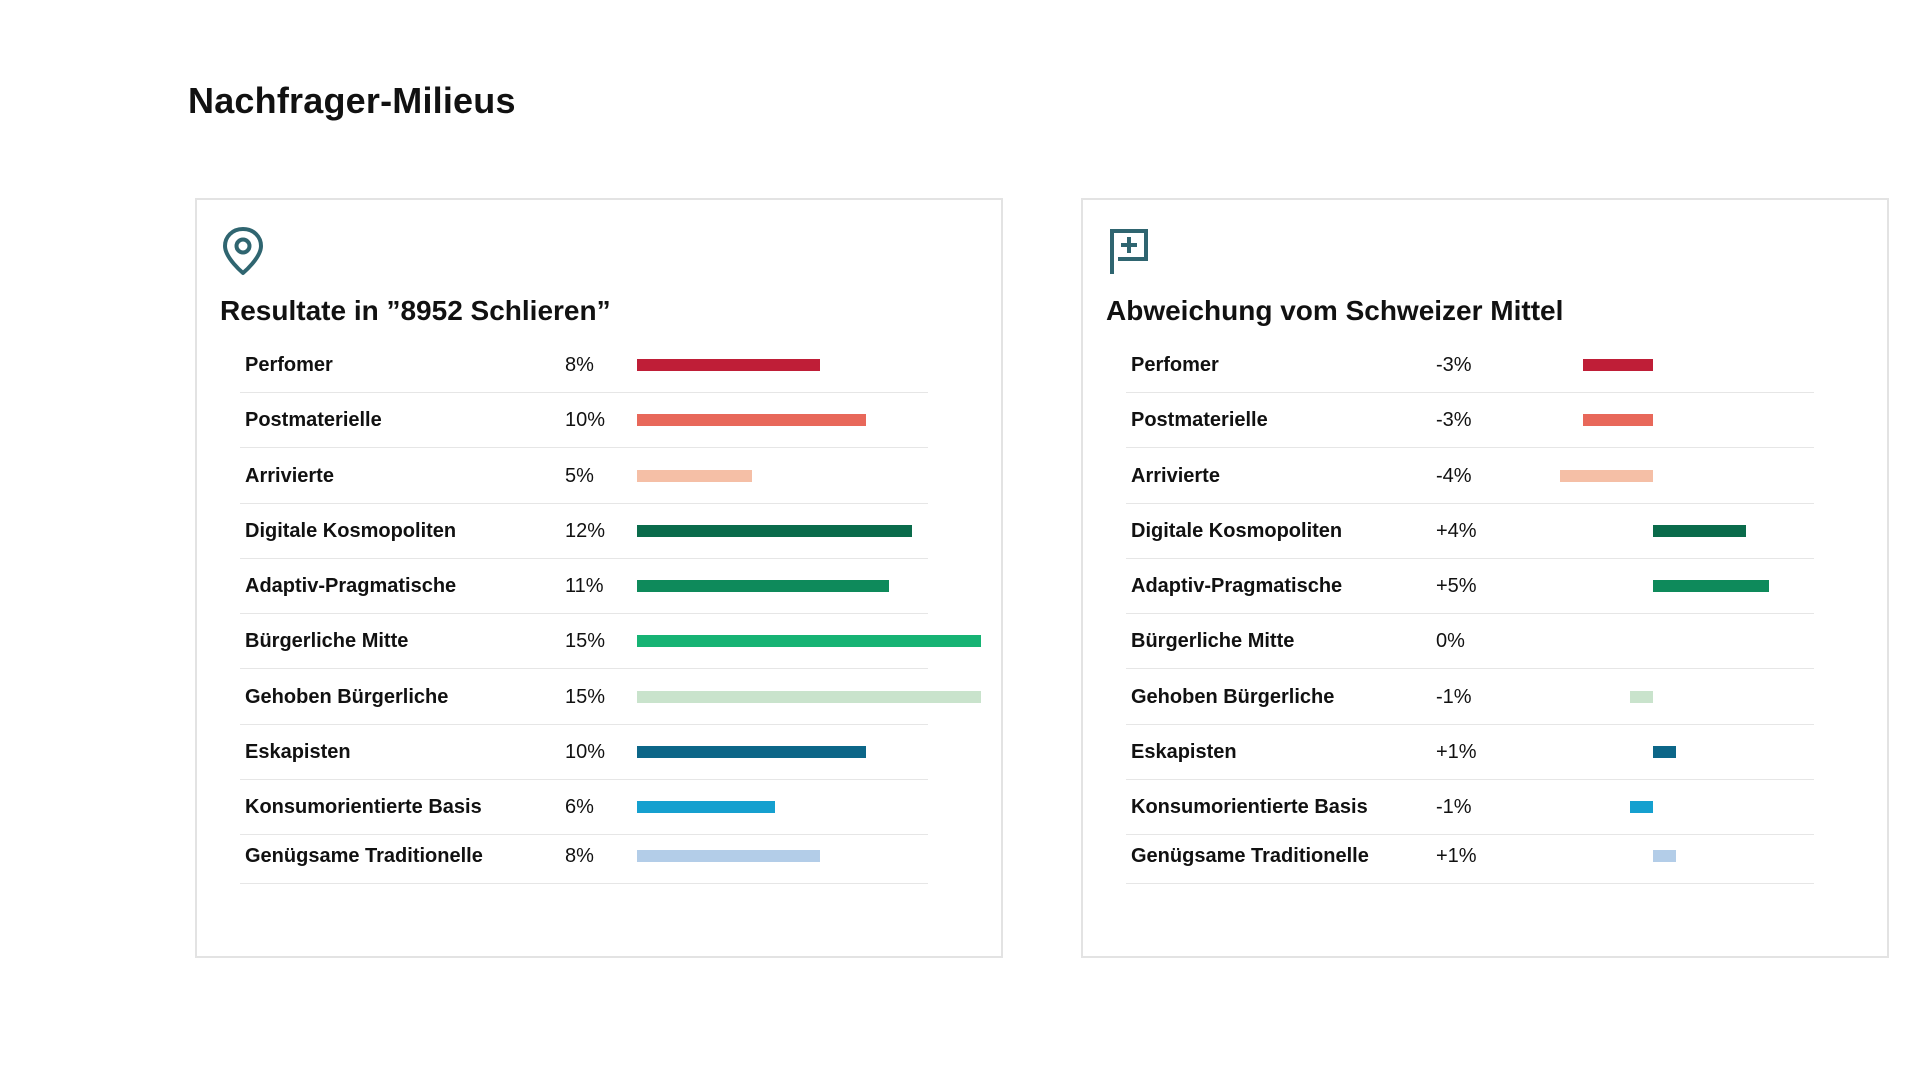  I want to click on chart-row: Konsumorientierte Basis 6%, so click(584, 807).